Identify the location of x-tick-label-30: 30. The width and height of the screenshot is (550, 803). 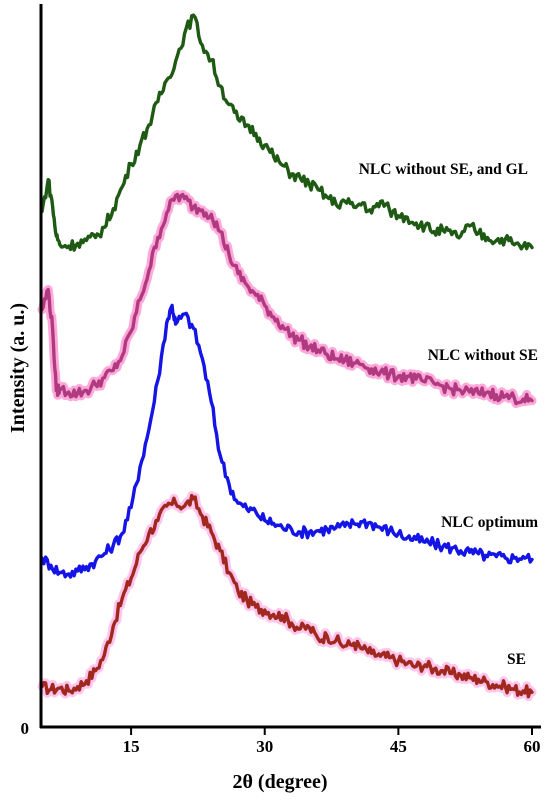
(264, 746).